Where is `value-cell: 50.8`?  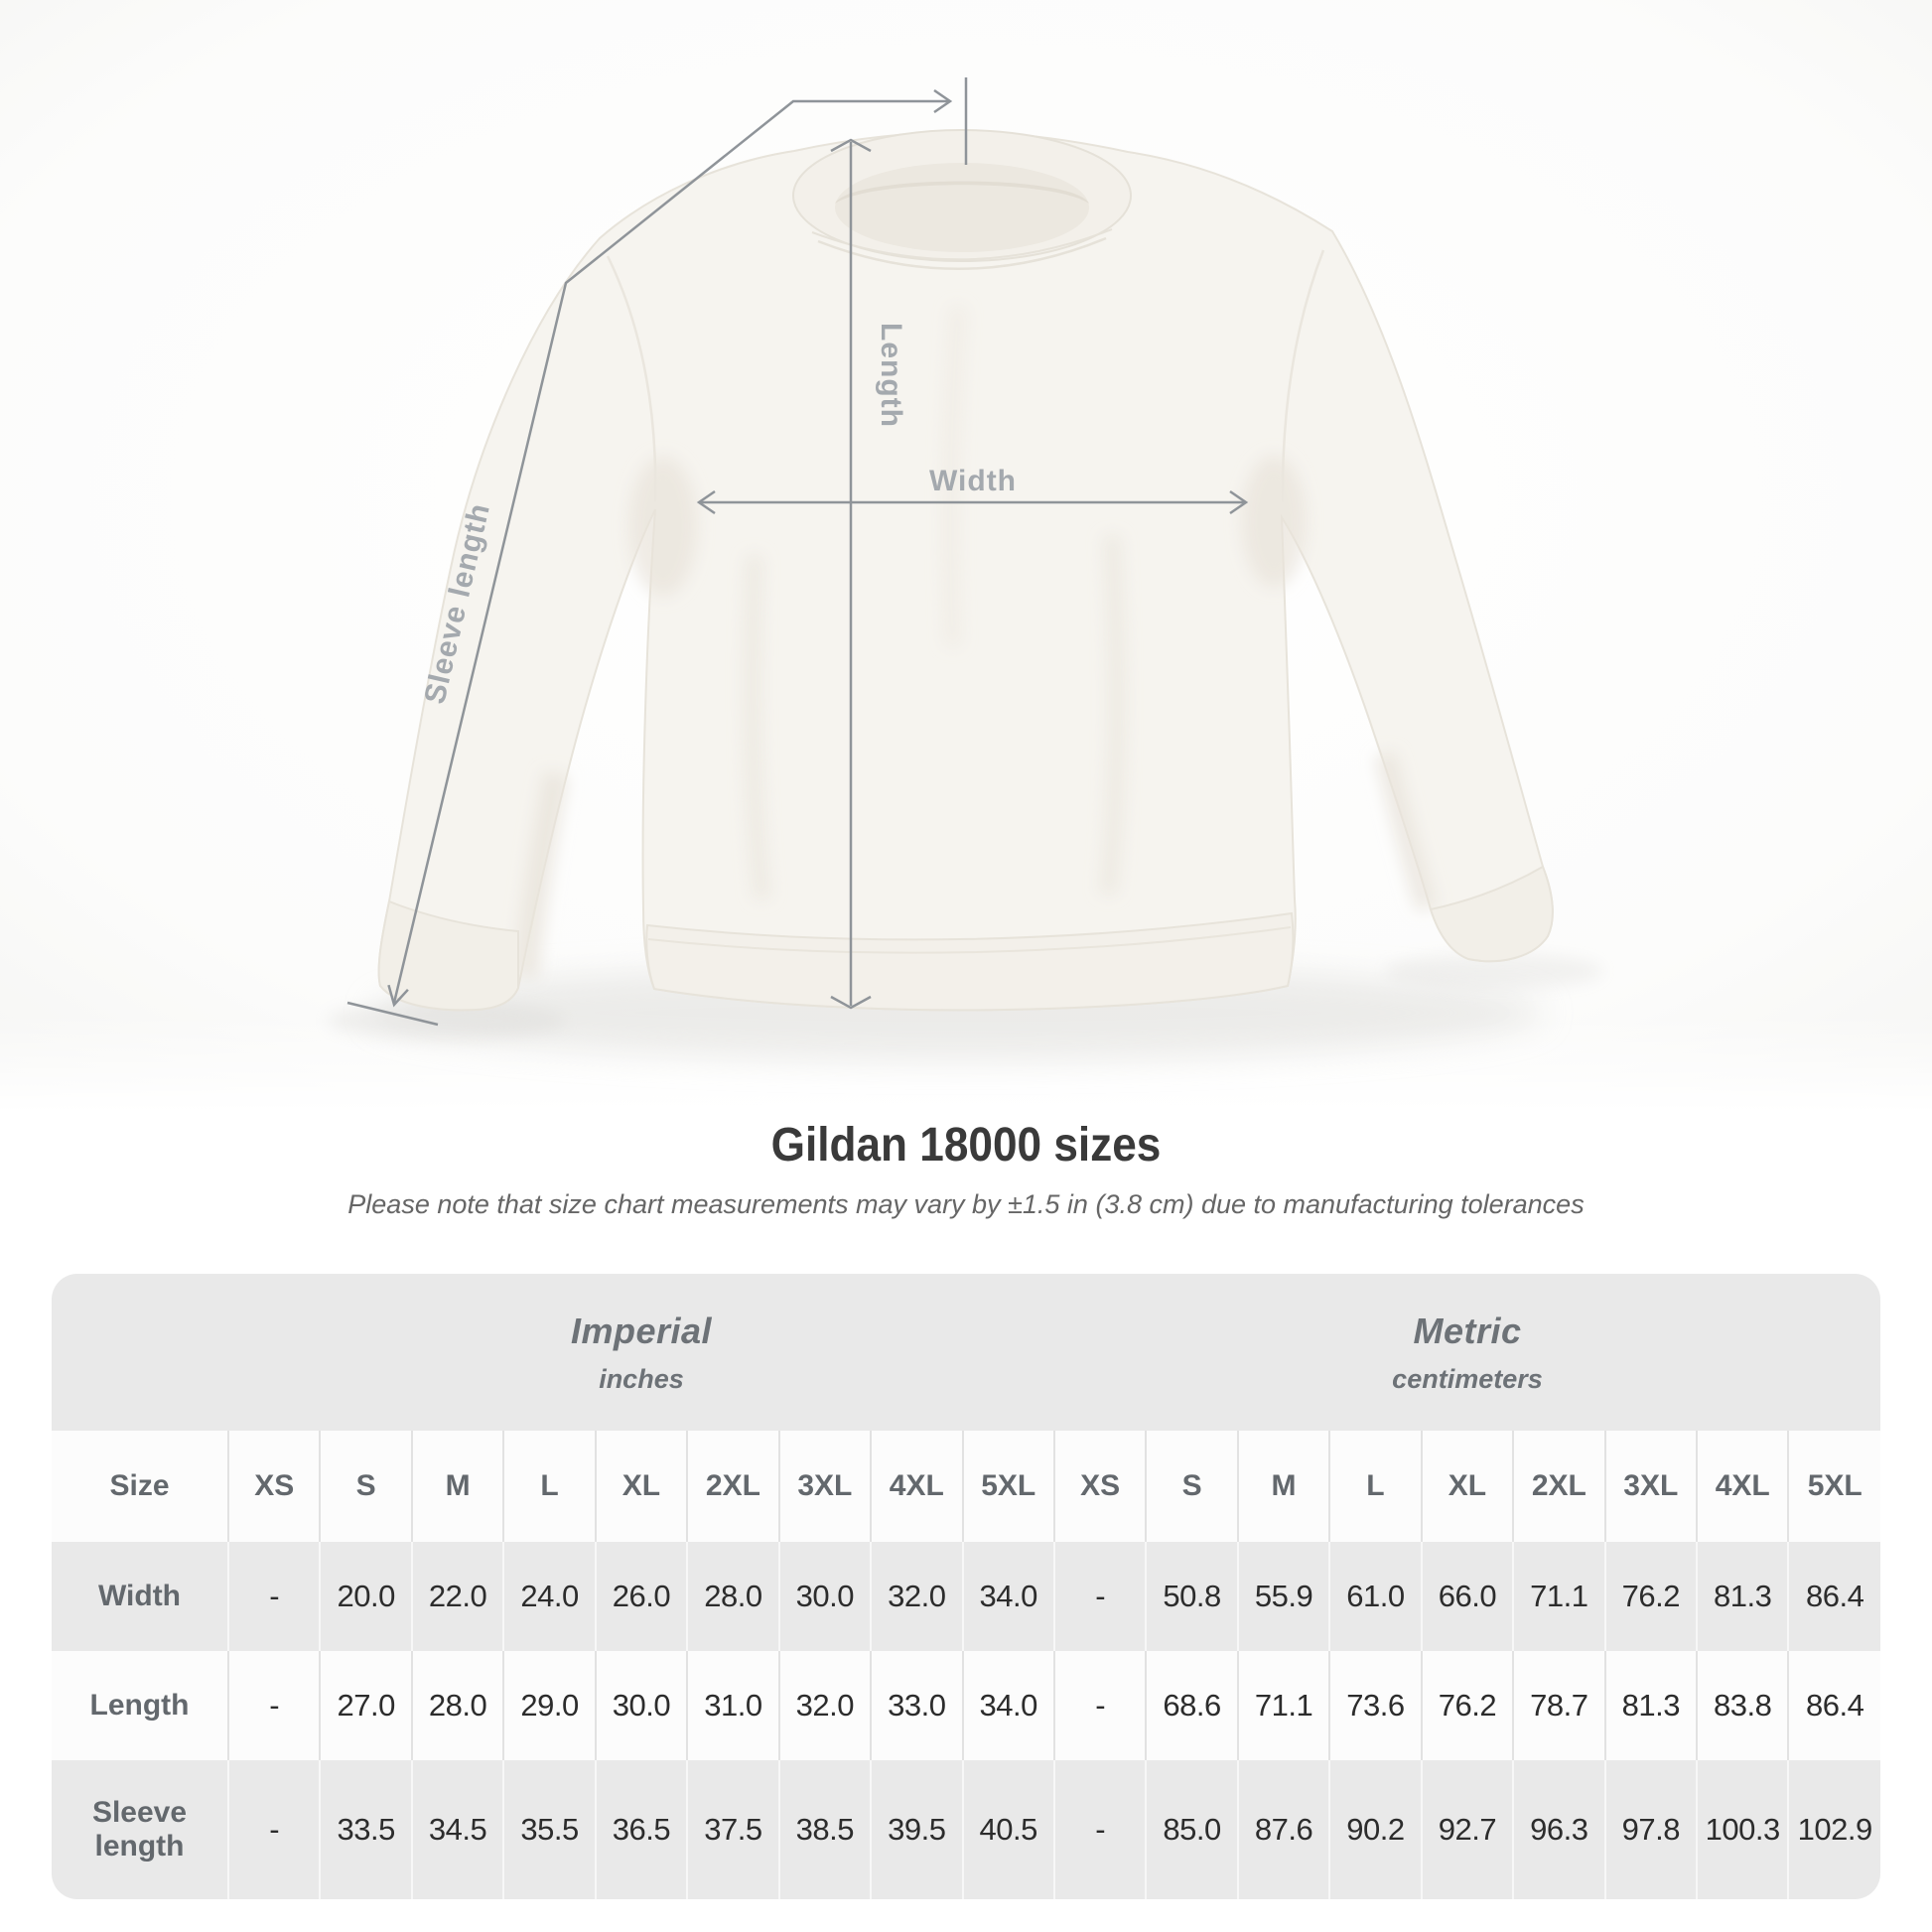 value-cell: 50.8 is located at coordinates (1191, 1597).